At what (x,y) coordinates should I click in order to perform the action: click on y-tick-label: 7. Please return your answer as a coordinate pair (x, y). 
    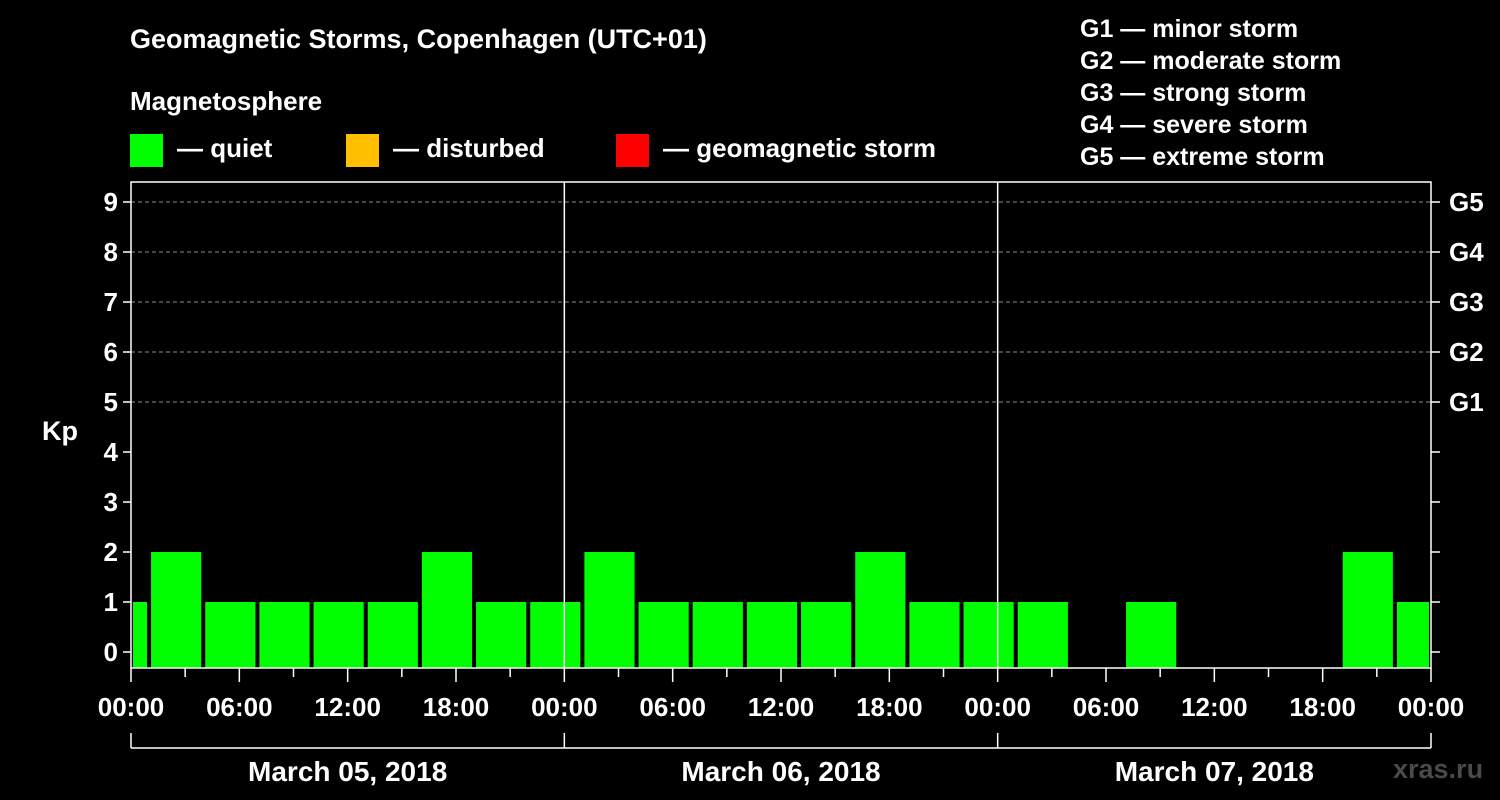
    Looking at the image, I should click on (111, 302).